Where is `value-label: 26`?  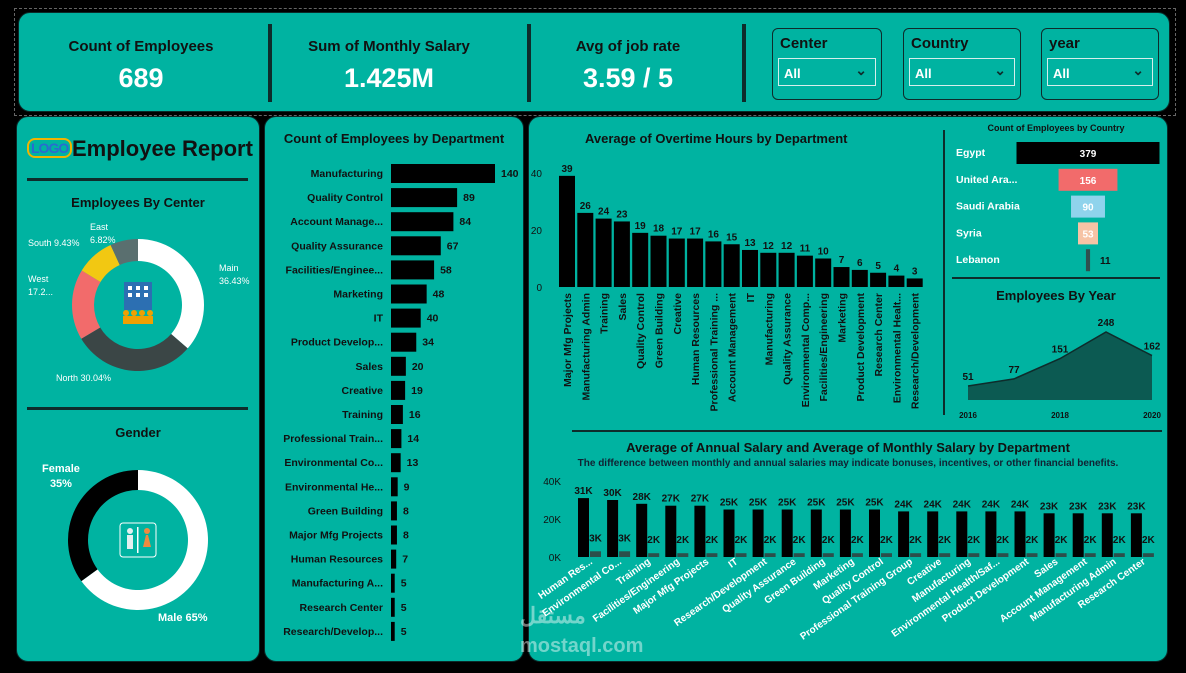
value-label: 26 is located at coordinates (586, 206).